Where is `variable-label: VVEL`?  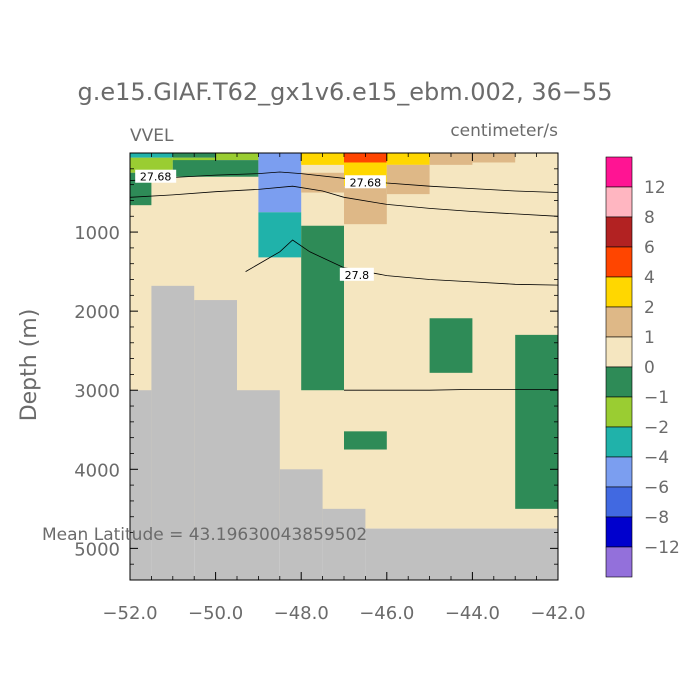
variable-label: VVEL is located at coordinates (152, 136).